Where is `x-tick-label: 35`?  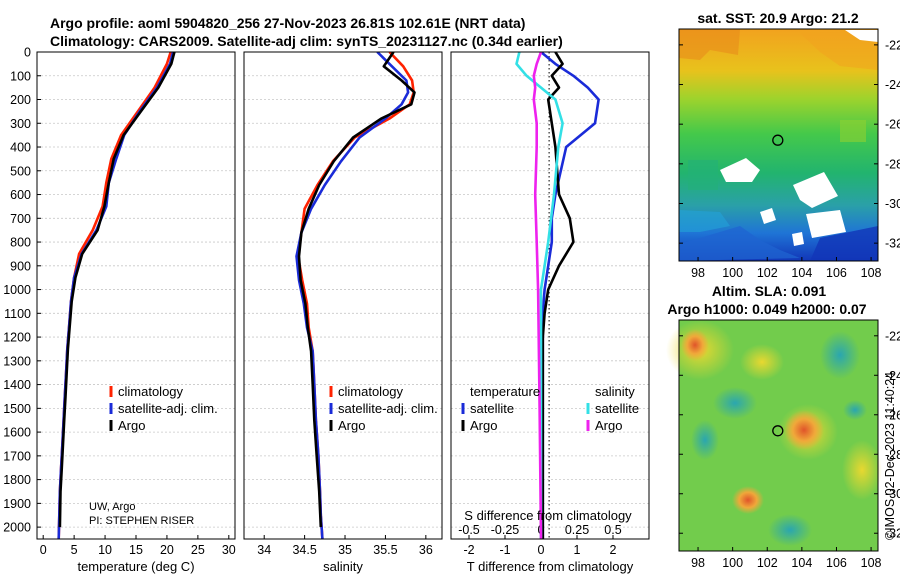 x-tick-label: 35 is located at coordinates (345, 550).